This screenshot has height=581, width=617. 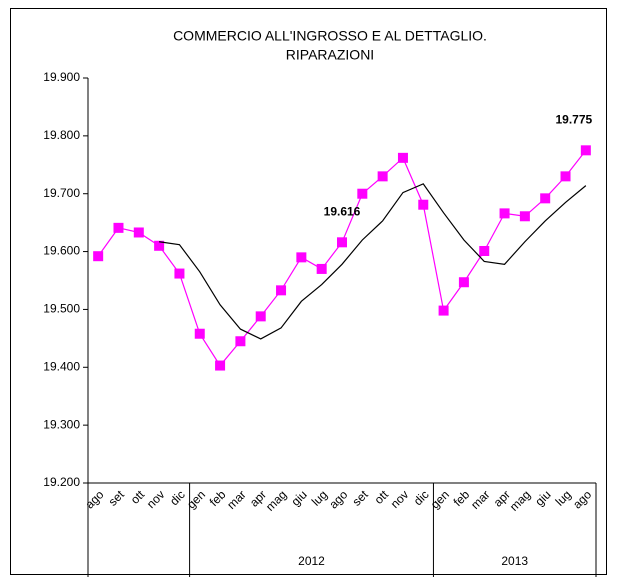 What do you see at coordinates (61, 309) in the screenshot?
I see `y-tick-label: 19.500` at bounding box center [61, 309].